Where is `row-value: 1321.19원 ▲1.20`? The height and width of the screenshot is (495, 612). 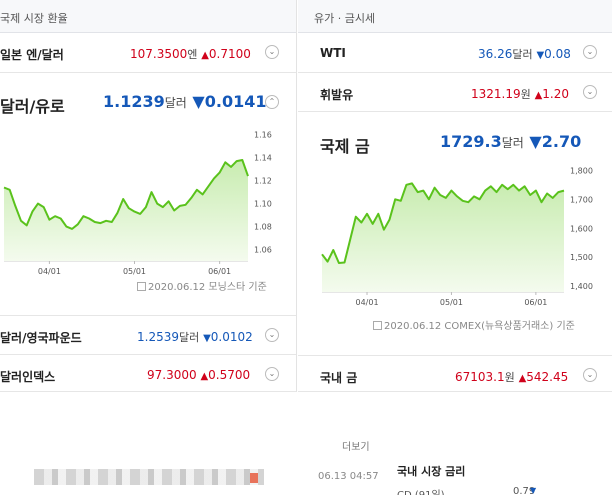 row-value: 1321.19원 ▲1.20 is located at coordinates (520, 94).